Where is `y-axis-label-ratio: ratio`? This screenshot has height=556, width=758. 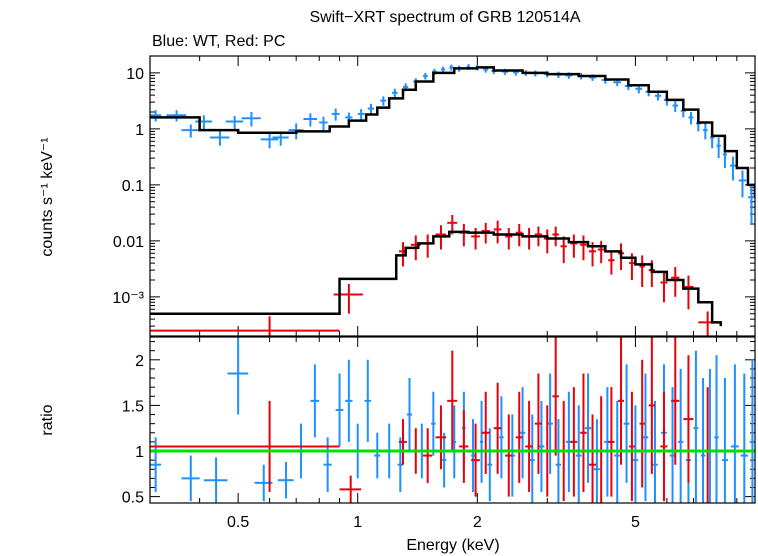 y-axis-label-ratio: ratio is located at coordinates (47, 419).